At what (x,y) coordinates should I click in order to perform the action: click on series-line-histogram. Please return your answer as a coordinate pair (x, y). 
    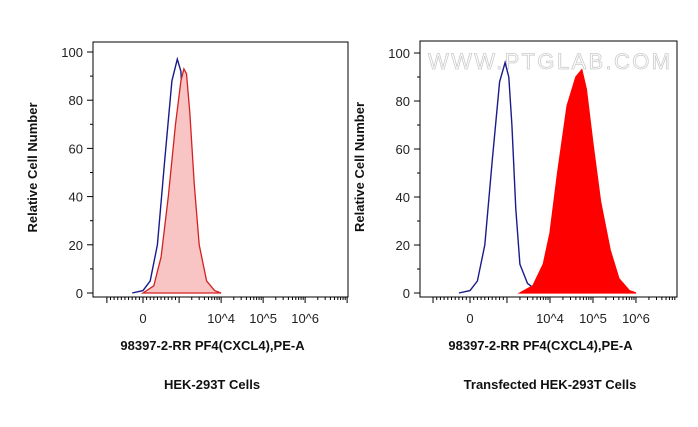
    Looking at the image, I should click on (502, 176).